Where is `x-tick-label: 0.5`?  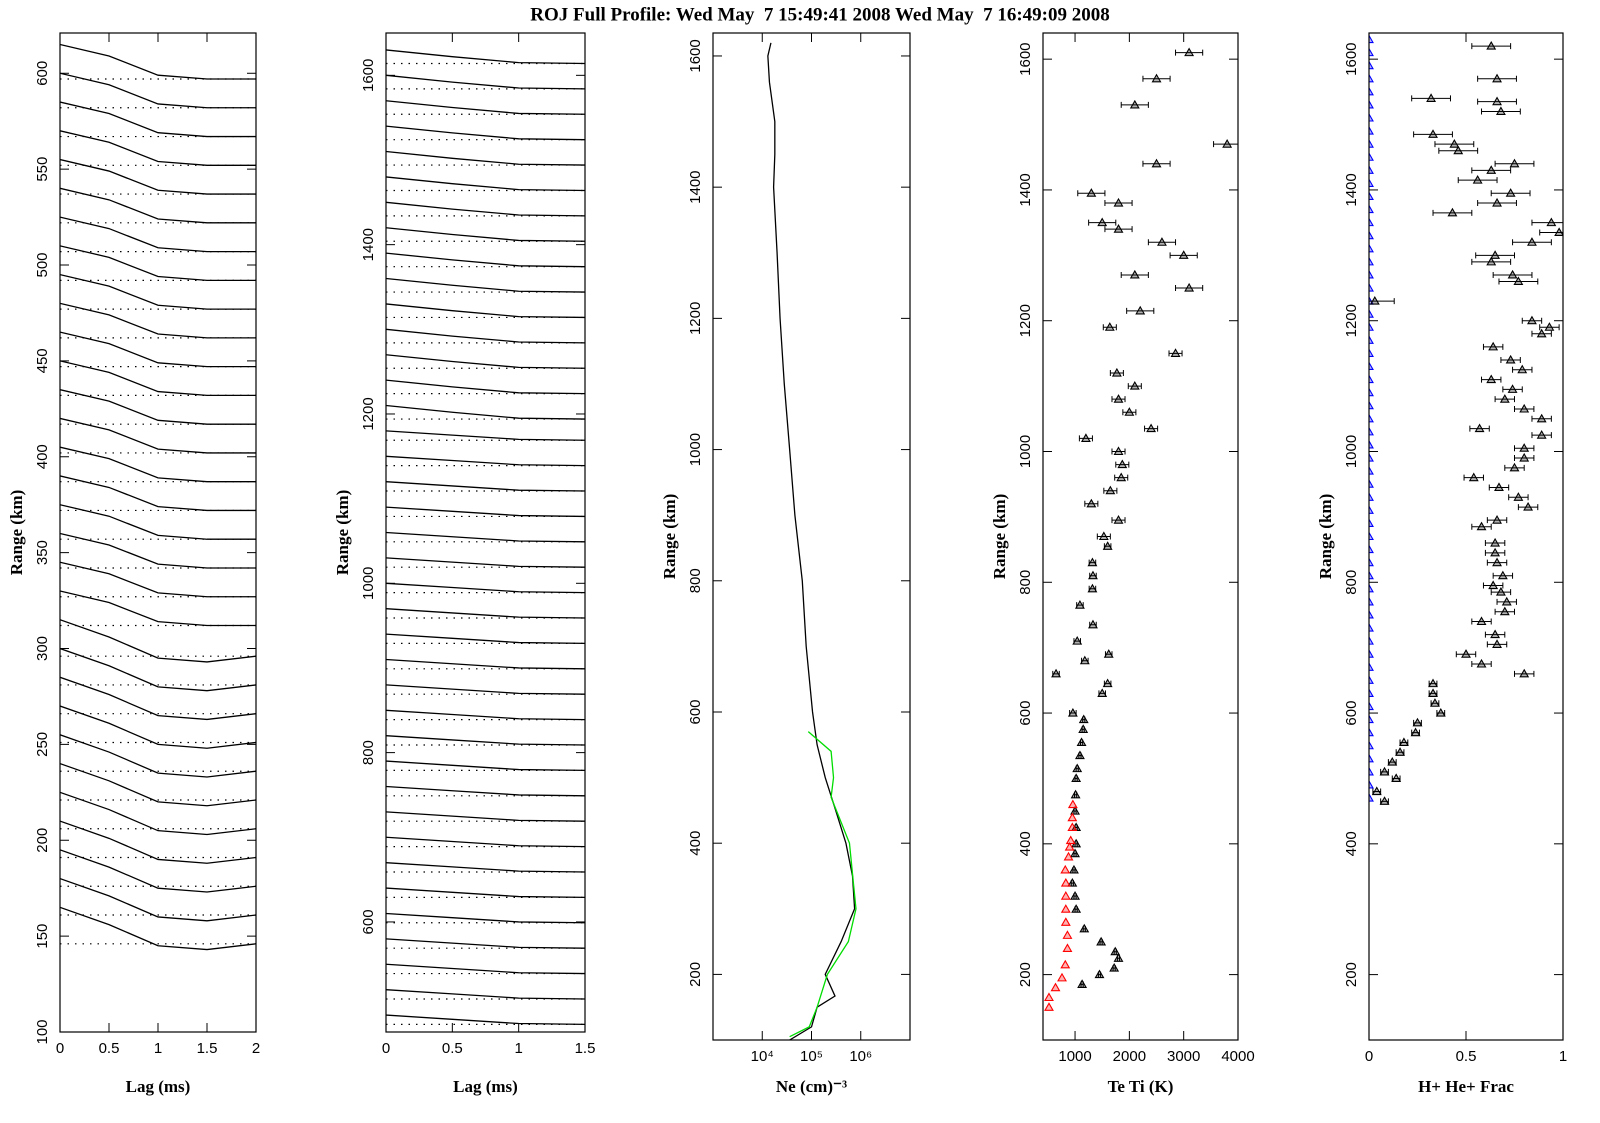
x-tick-label: 0.5 is located at coordinates (452, 1048).